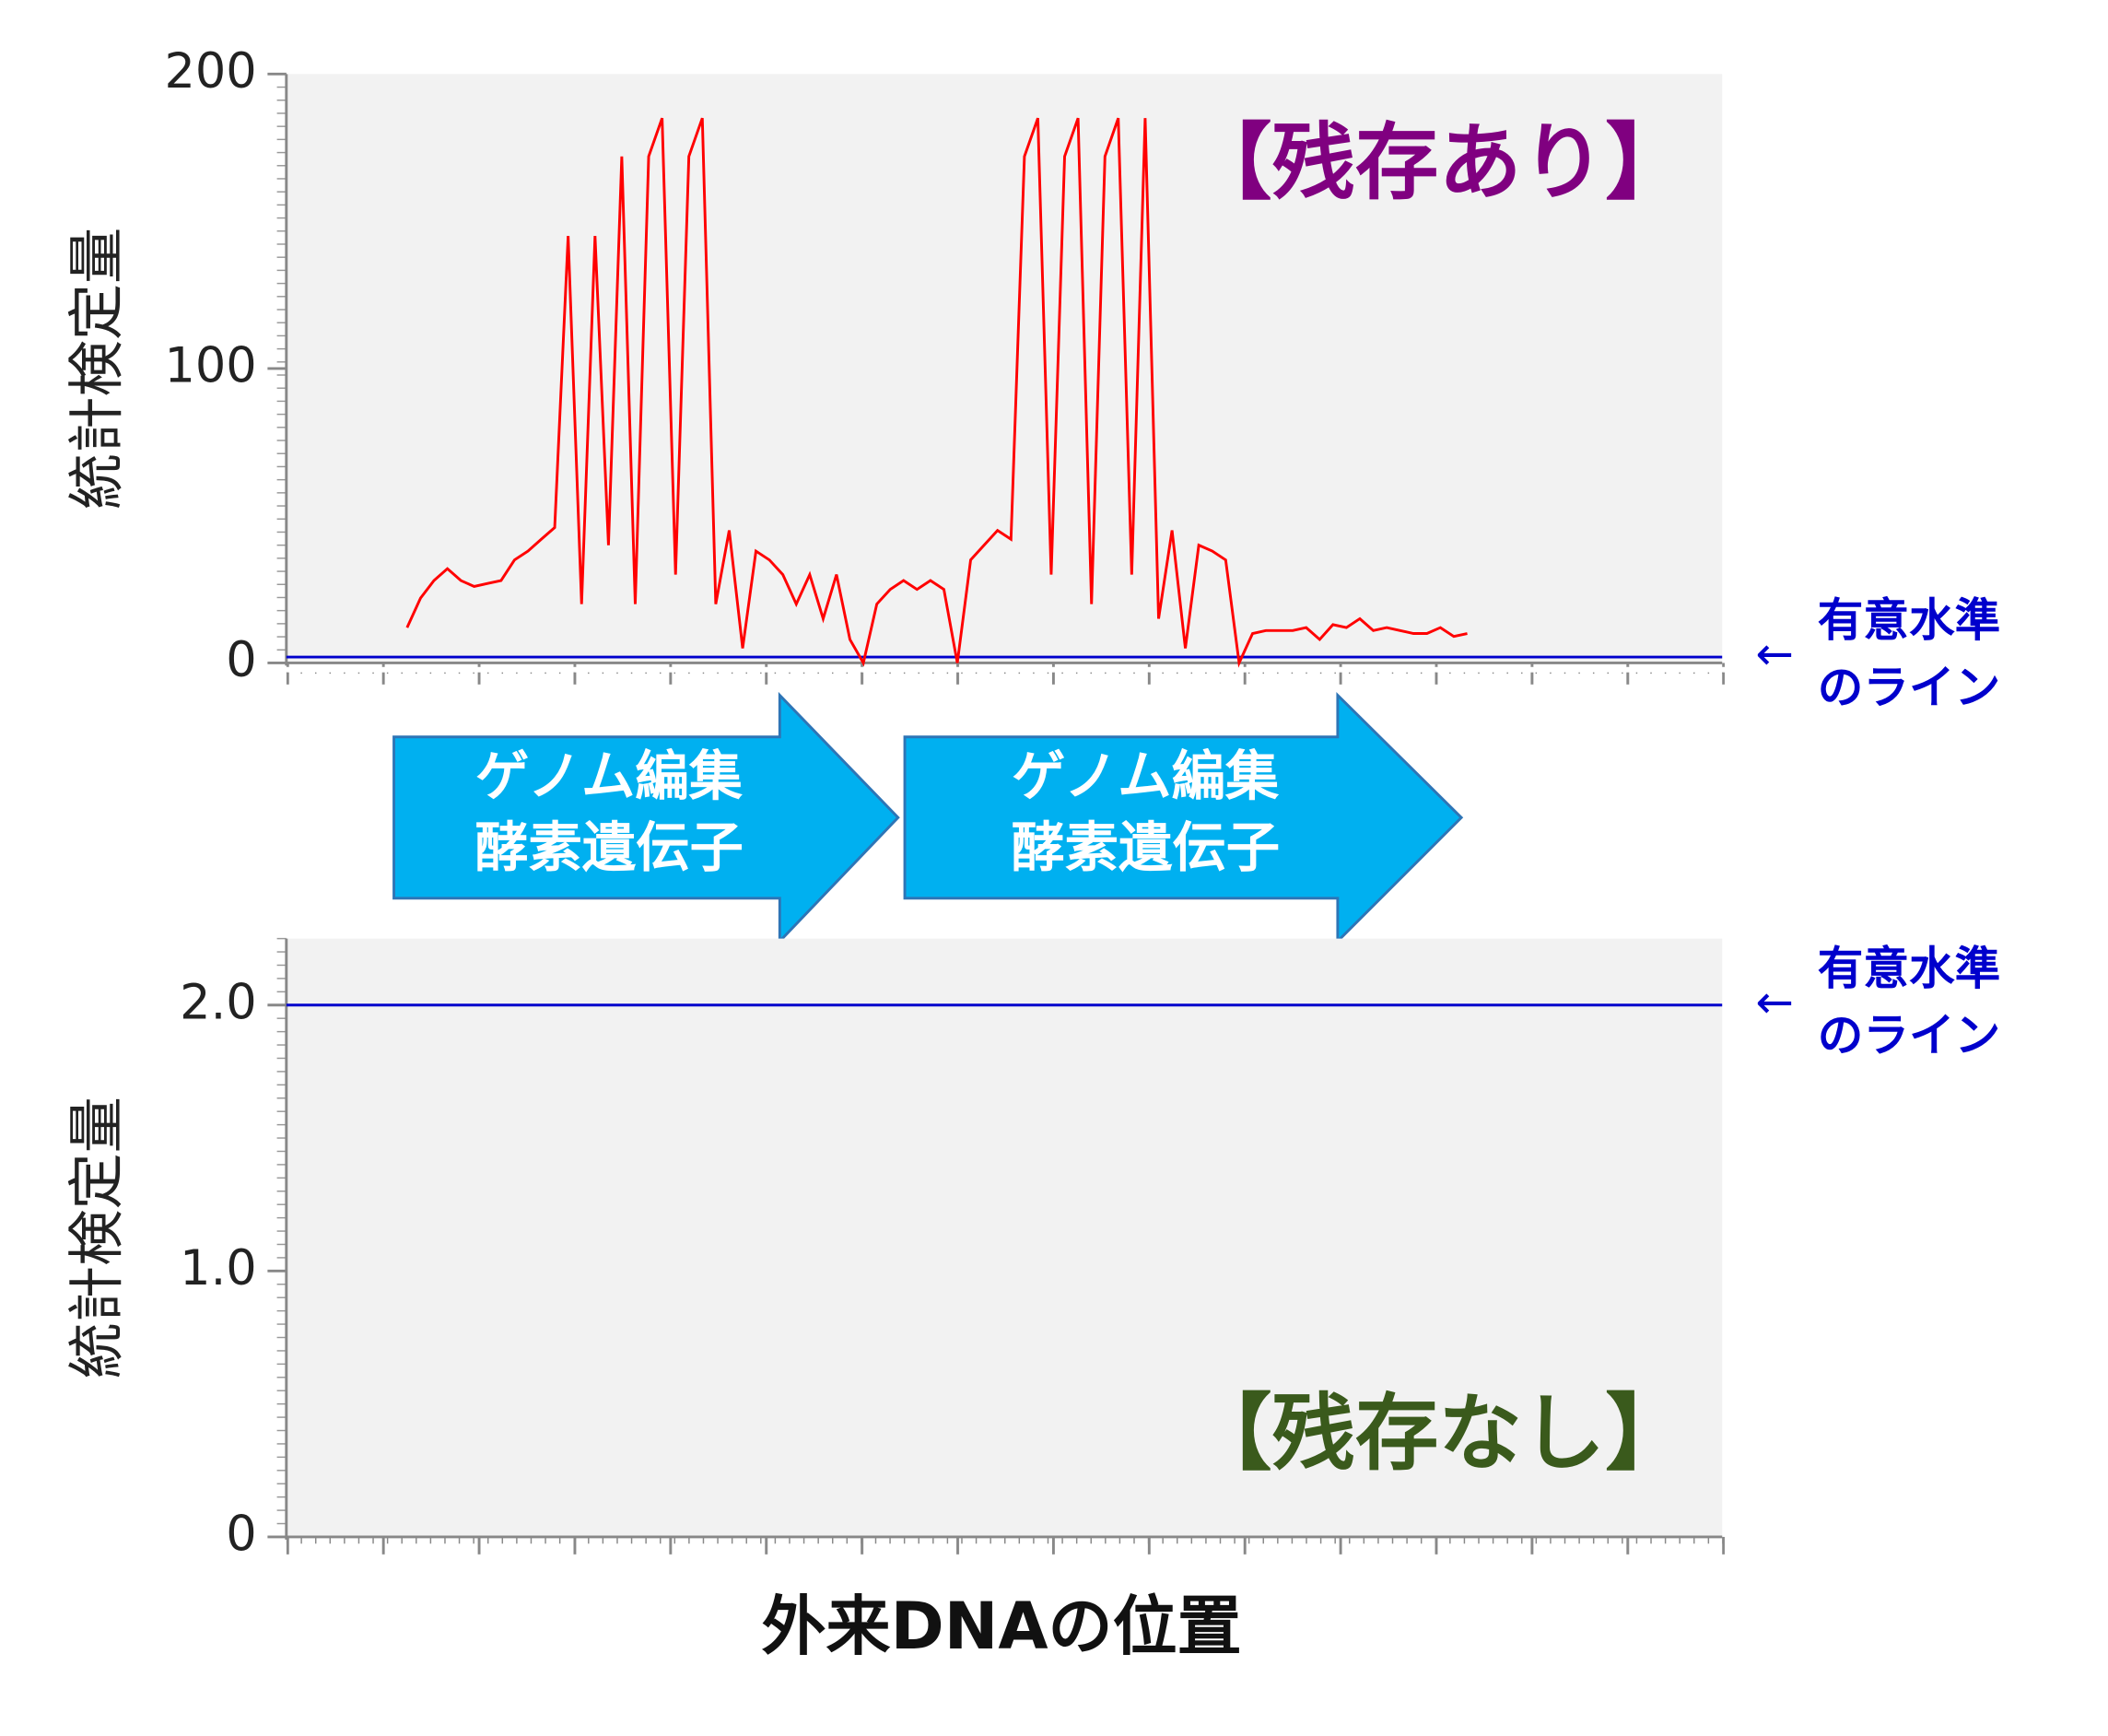 The width and height of the screenshot is (2108, 1736). Describe the element at coordinates (218, 1268) in the screenshot. I see `y-tick-label: 1.0` at that location.